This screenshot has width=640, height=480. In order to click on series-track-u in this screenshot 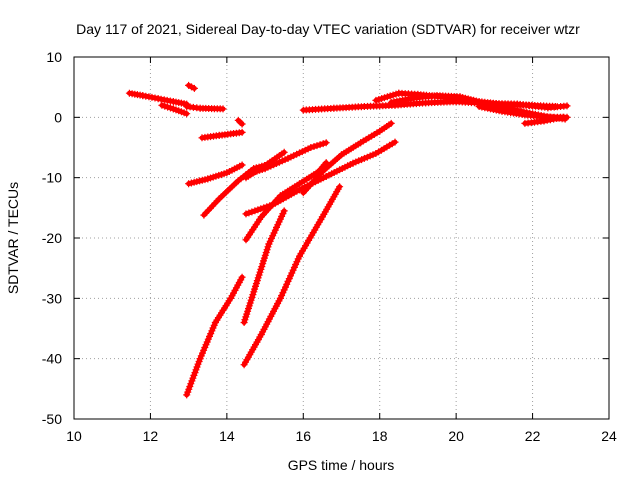, I will do `click(544, 120)`.